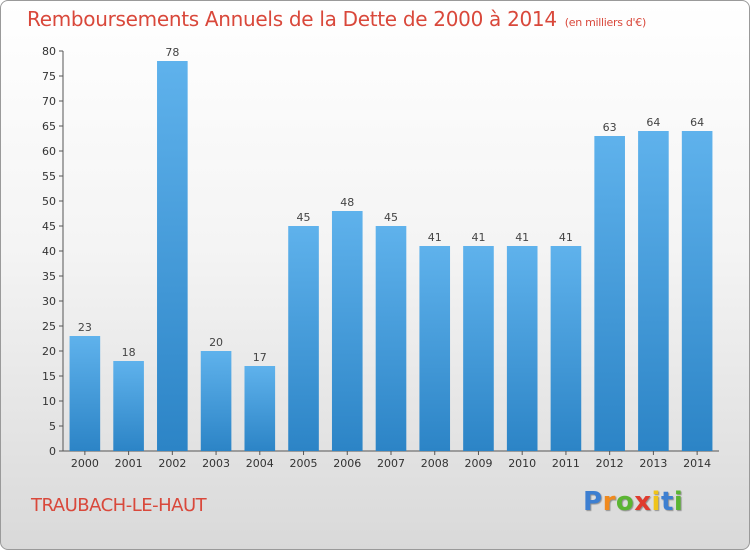  I want to click on x-tick-label: 2005, so click(304, 463).